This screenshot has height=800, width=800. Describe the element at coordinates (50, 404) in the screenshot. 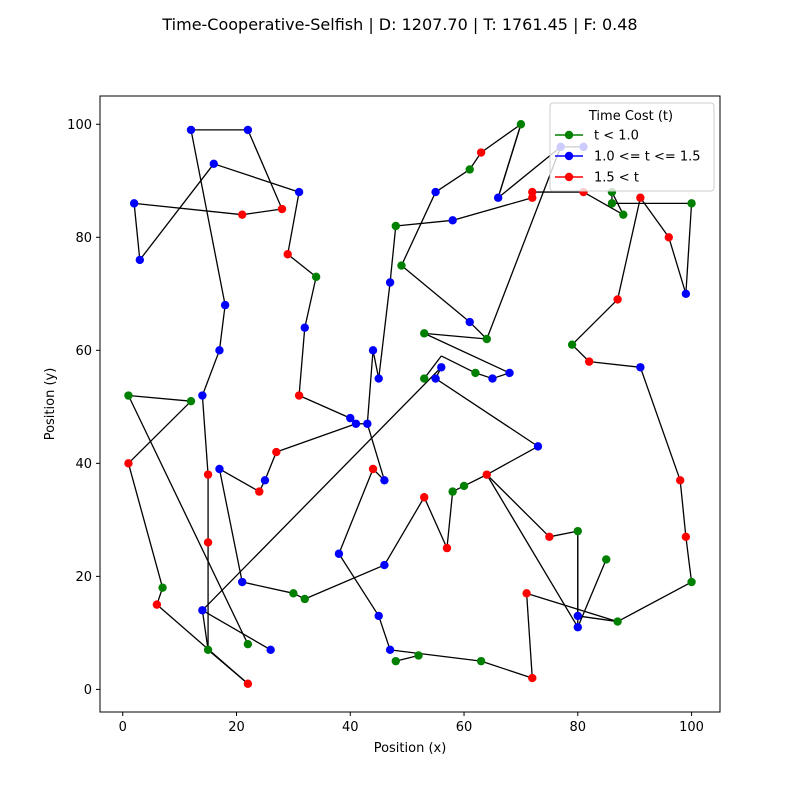

I see `y-axis-label: Position (y)` at that location.